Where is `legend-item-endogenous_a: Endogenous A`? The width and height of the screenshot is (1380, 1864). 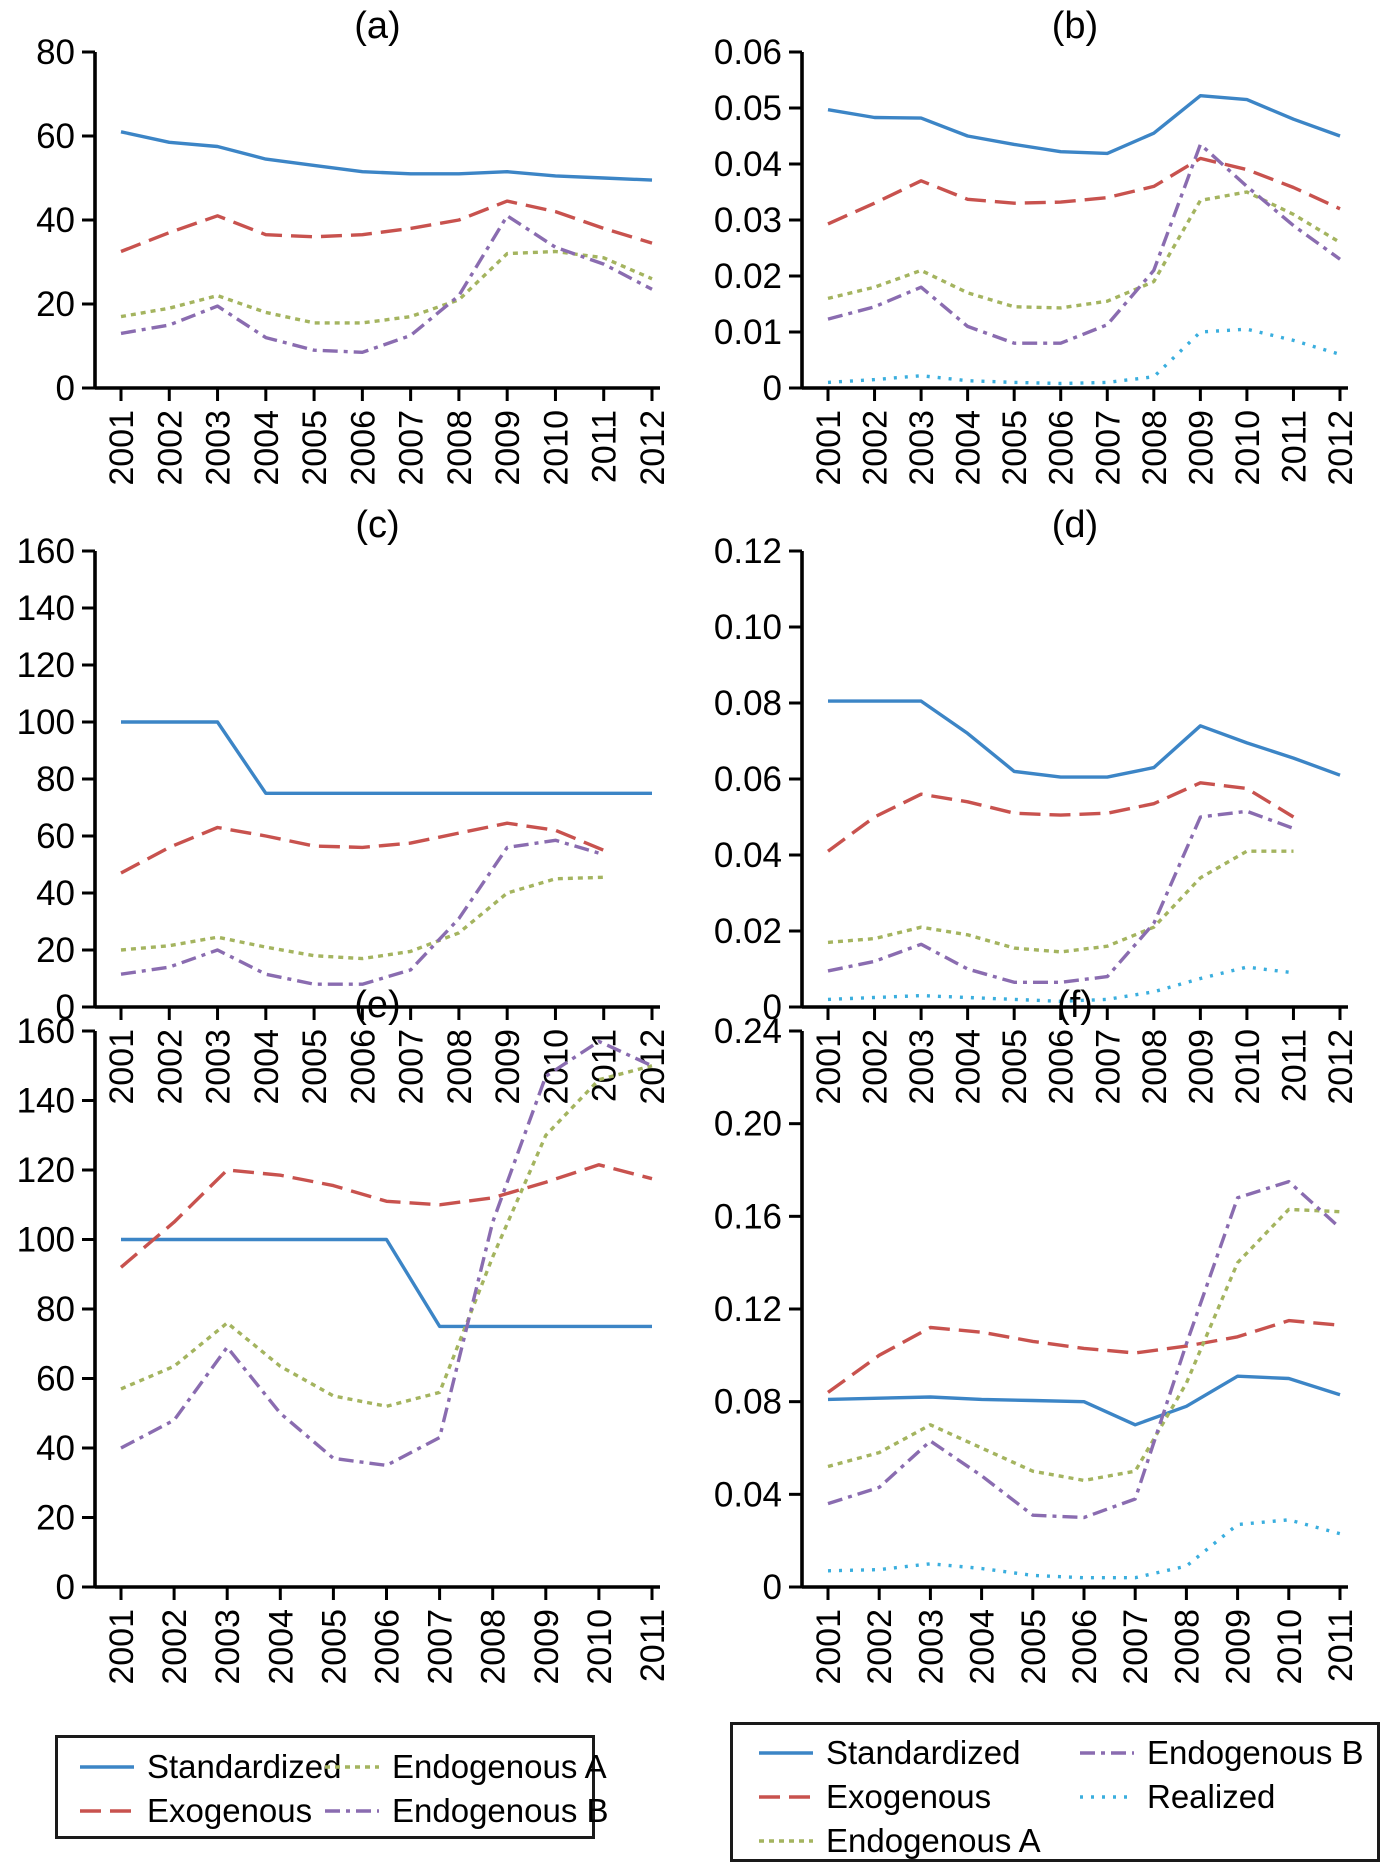
legend-item-endogenous_a: Endogenous A is located at coordinates (899, 1841).